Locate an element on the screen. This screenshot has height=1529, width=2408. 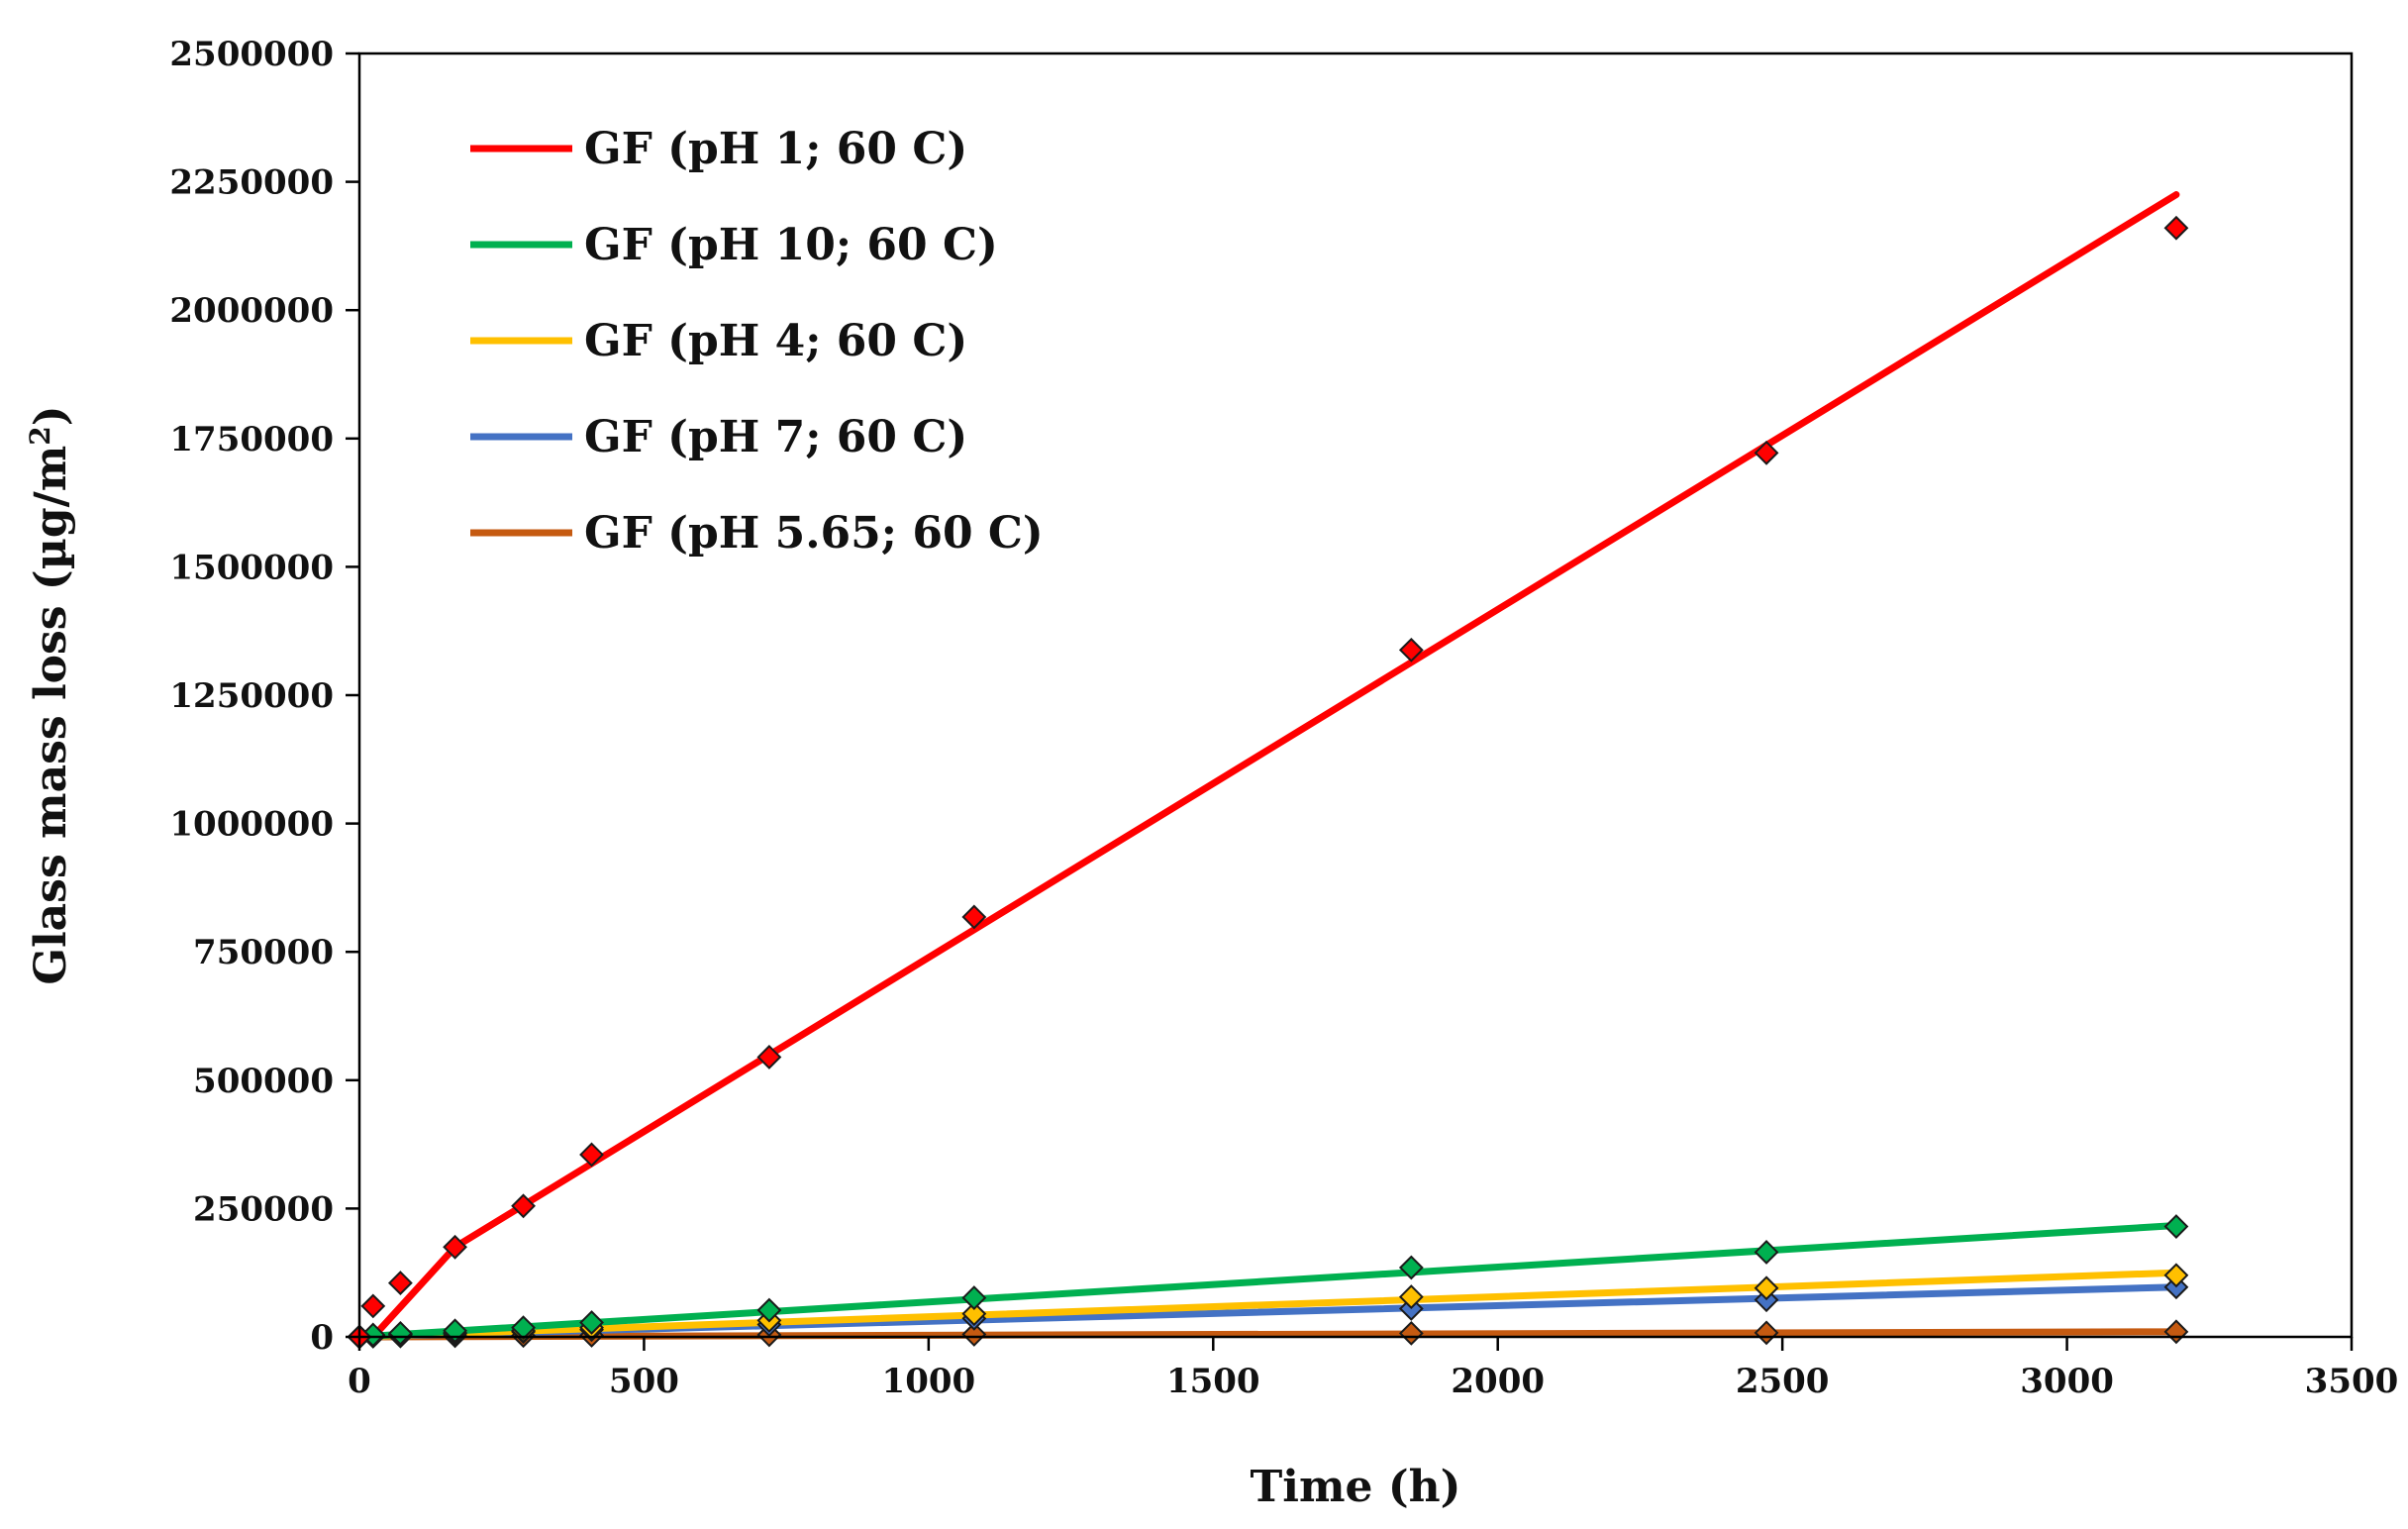
y-tick-label: 1750000 is located at coordinates (251, 439).